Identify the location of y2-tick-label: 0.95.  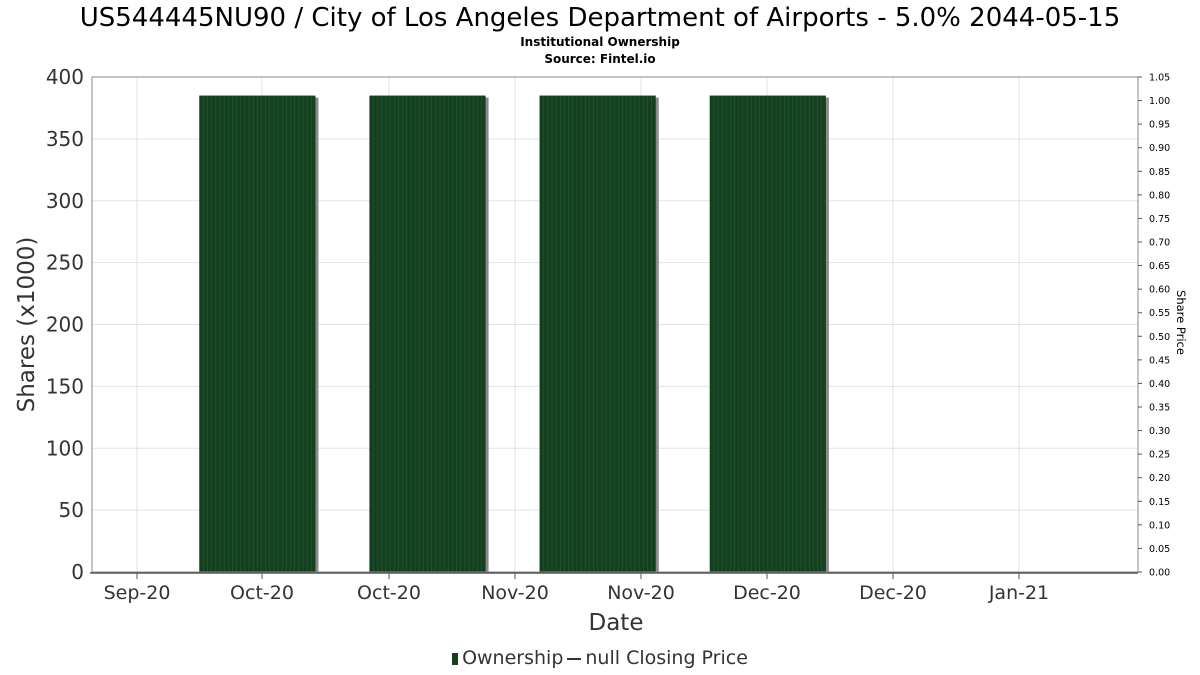
(1159, 125).